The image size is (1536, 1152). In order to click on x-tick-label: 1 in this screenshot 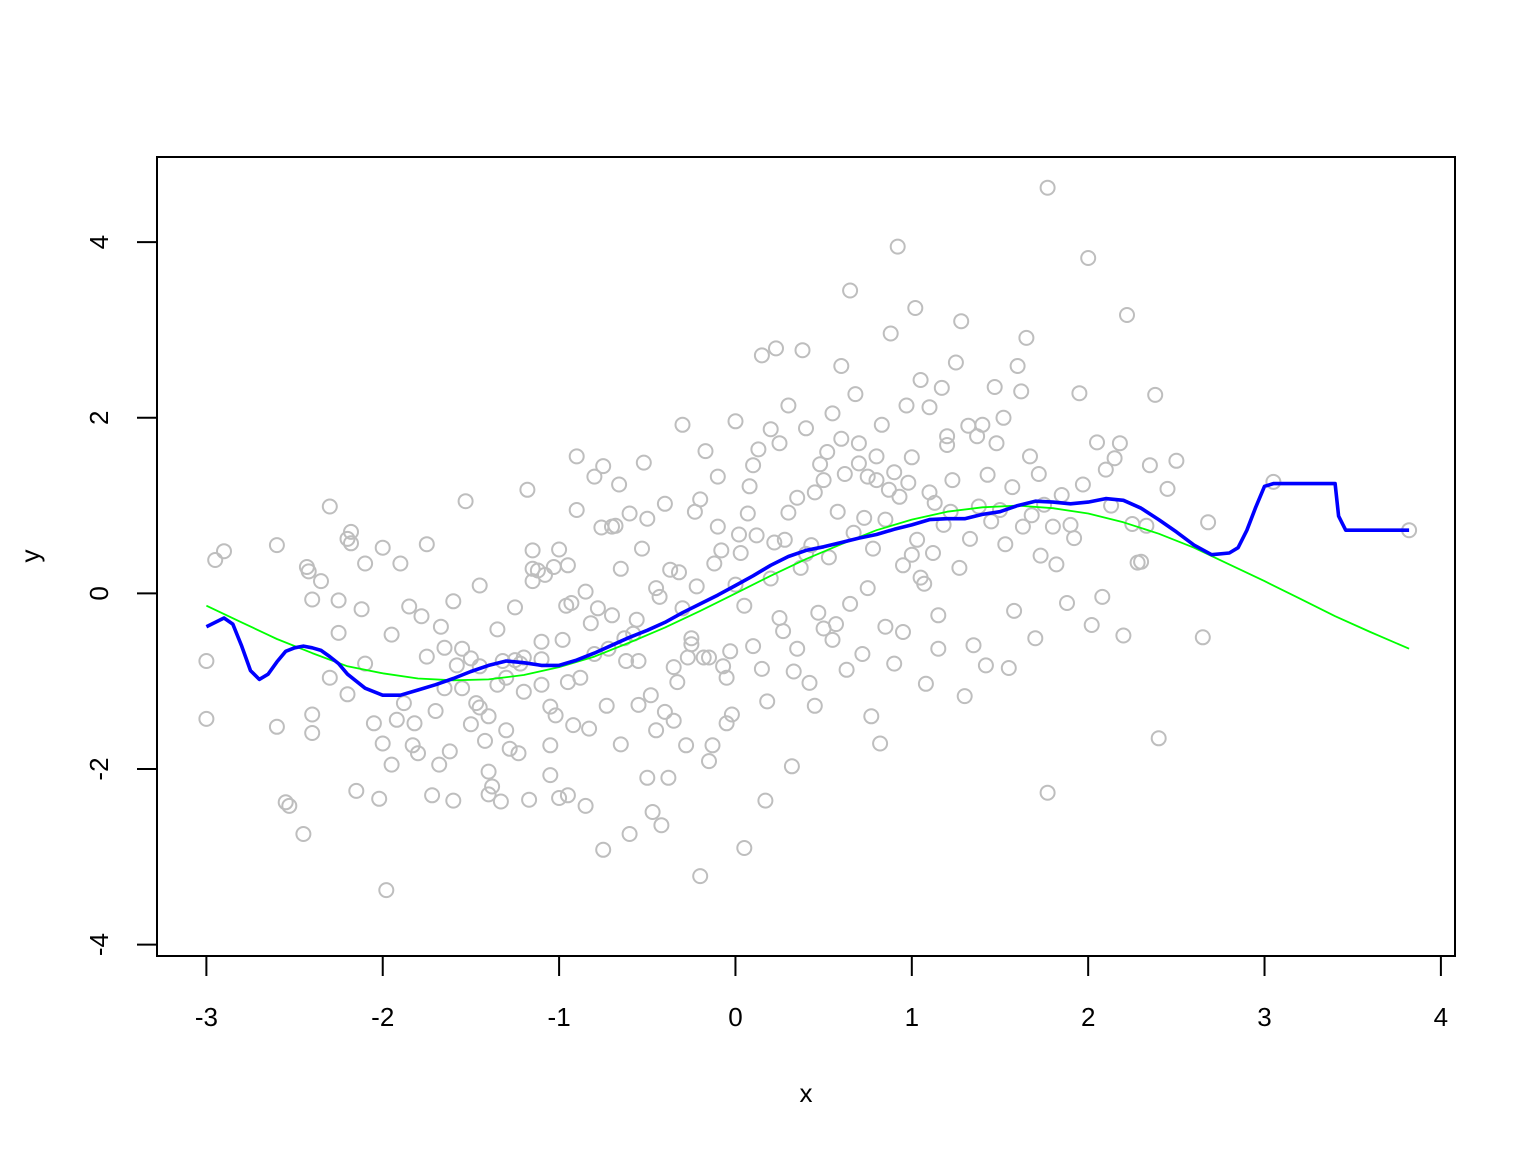, I will do `click(912, 1017)`.